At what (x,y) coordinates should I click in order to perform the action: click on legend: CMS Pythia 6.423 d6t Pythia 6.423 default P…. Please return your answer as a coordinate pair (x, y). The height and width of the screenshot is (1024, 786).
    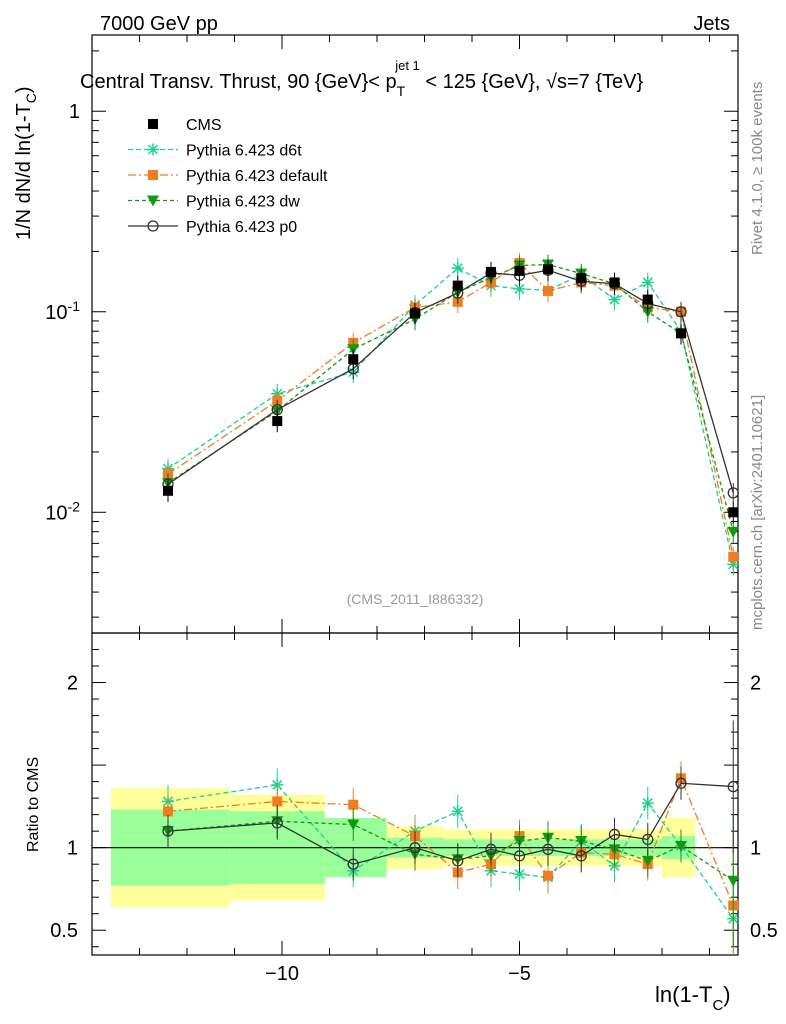
    Looking at the image, I should click on (228, 176).